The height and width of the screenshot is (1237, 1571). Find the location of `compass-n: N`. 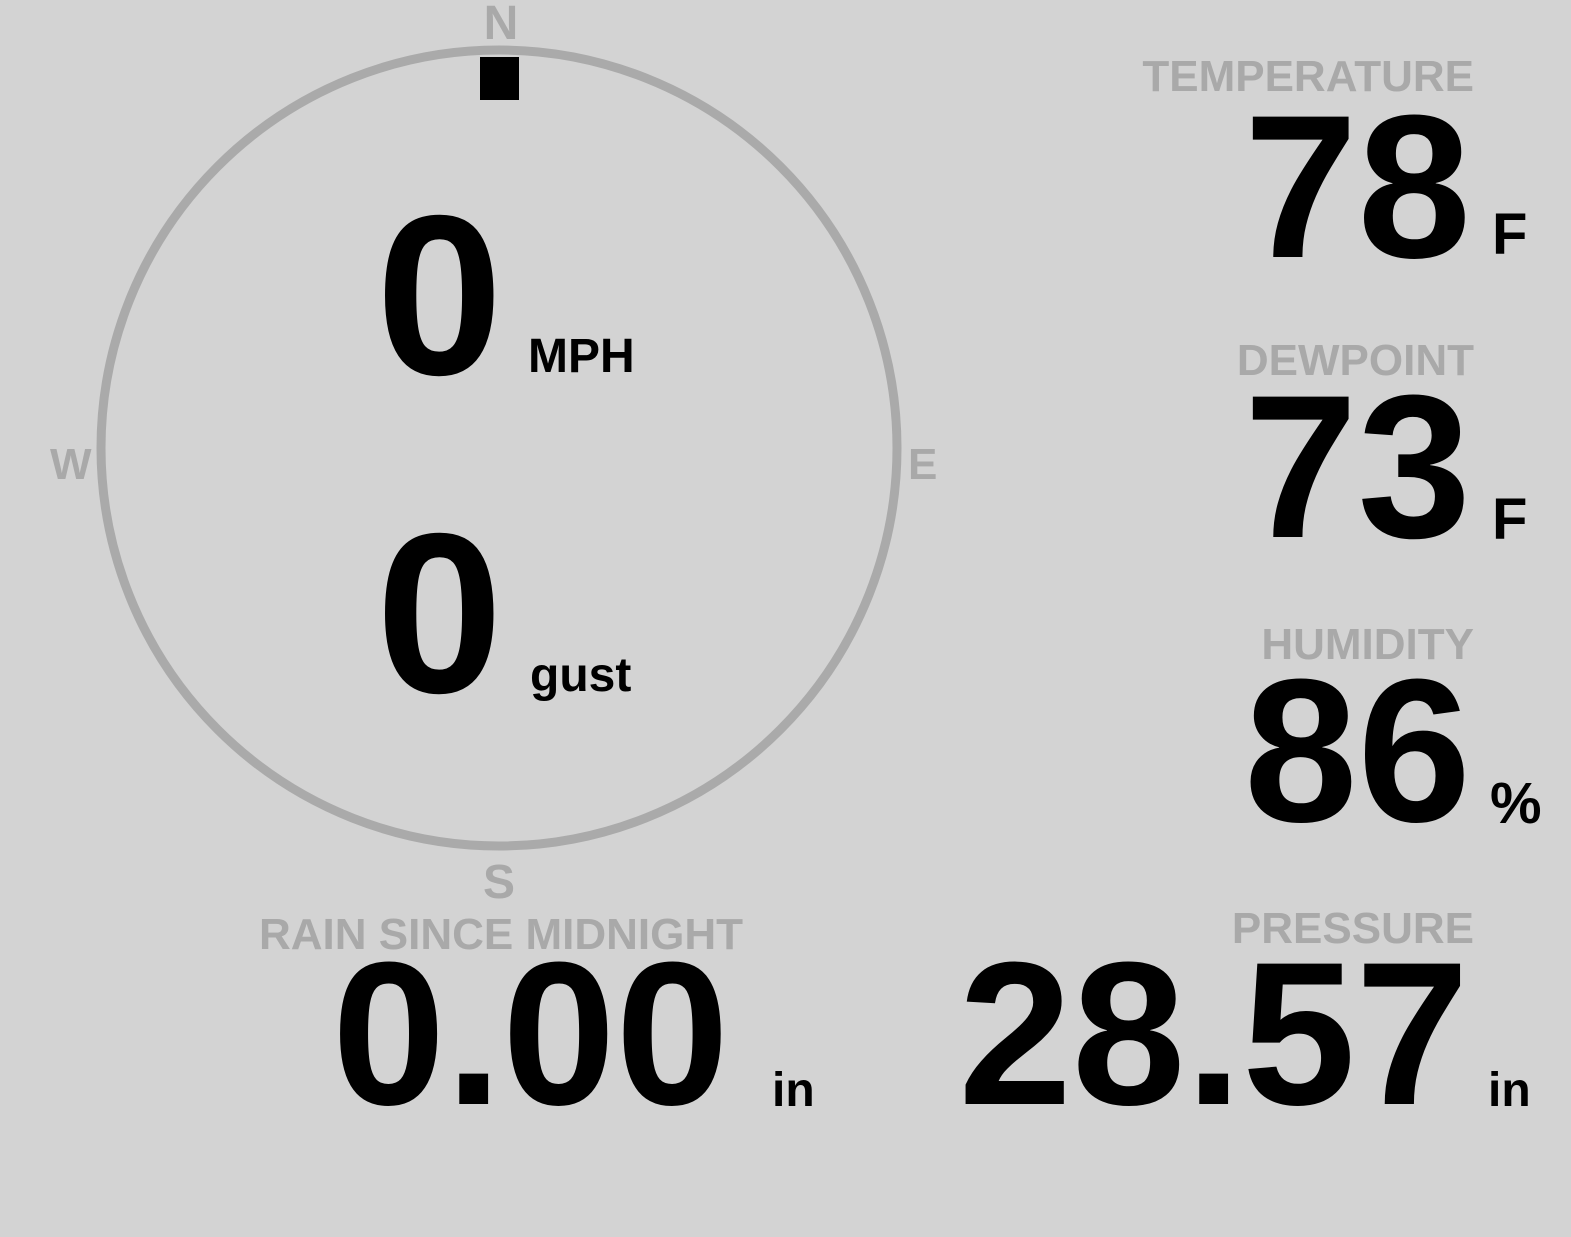

compass-n: N is located at coordinates (501, 25).